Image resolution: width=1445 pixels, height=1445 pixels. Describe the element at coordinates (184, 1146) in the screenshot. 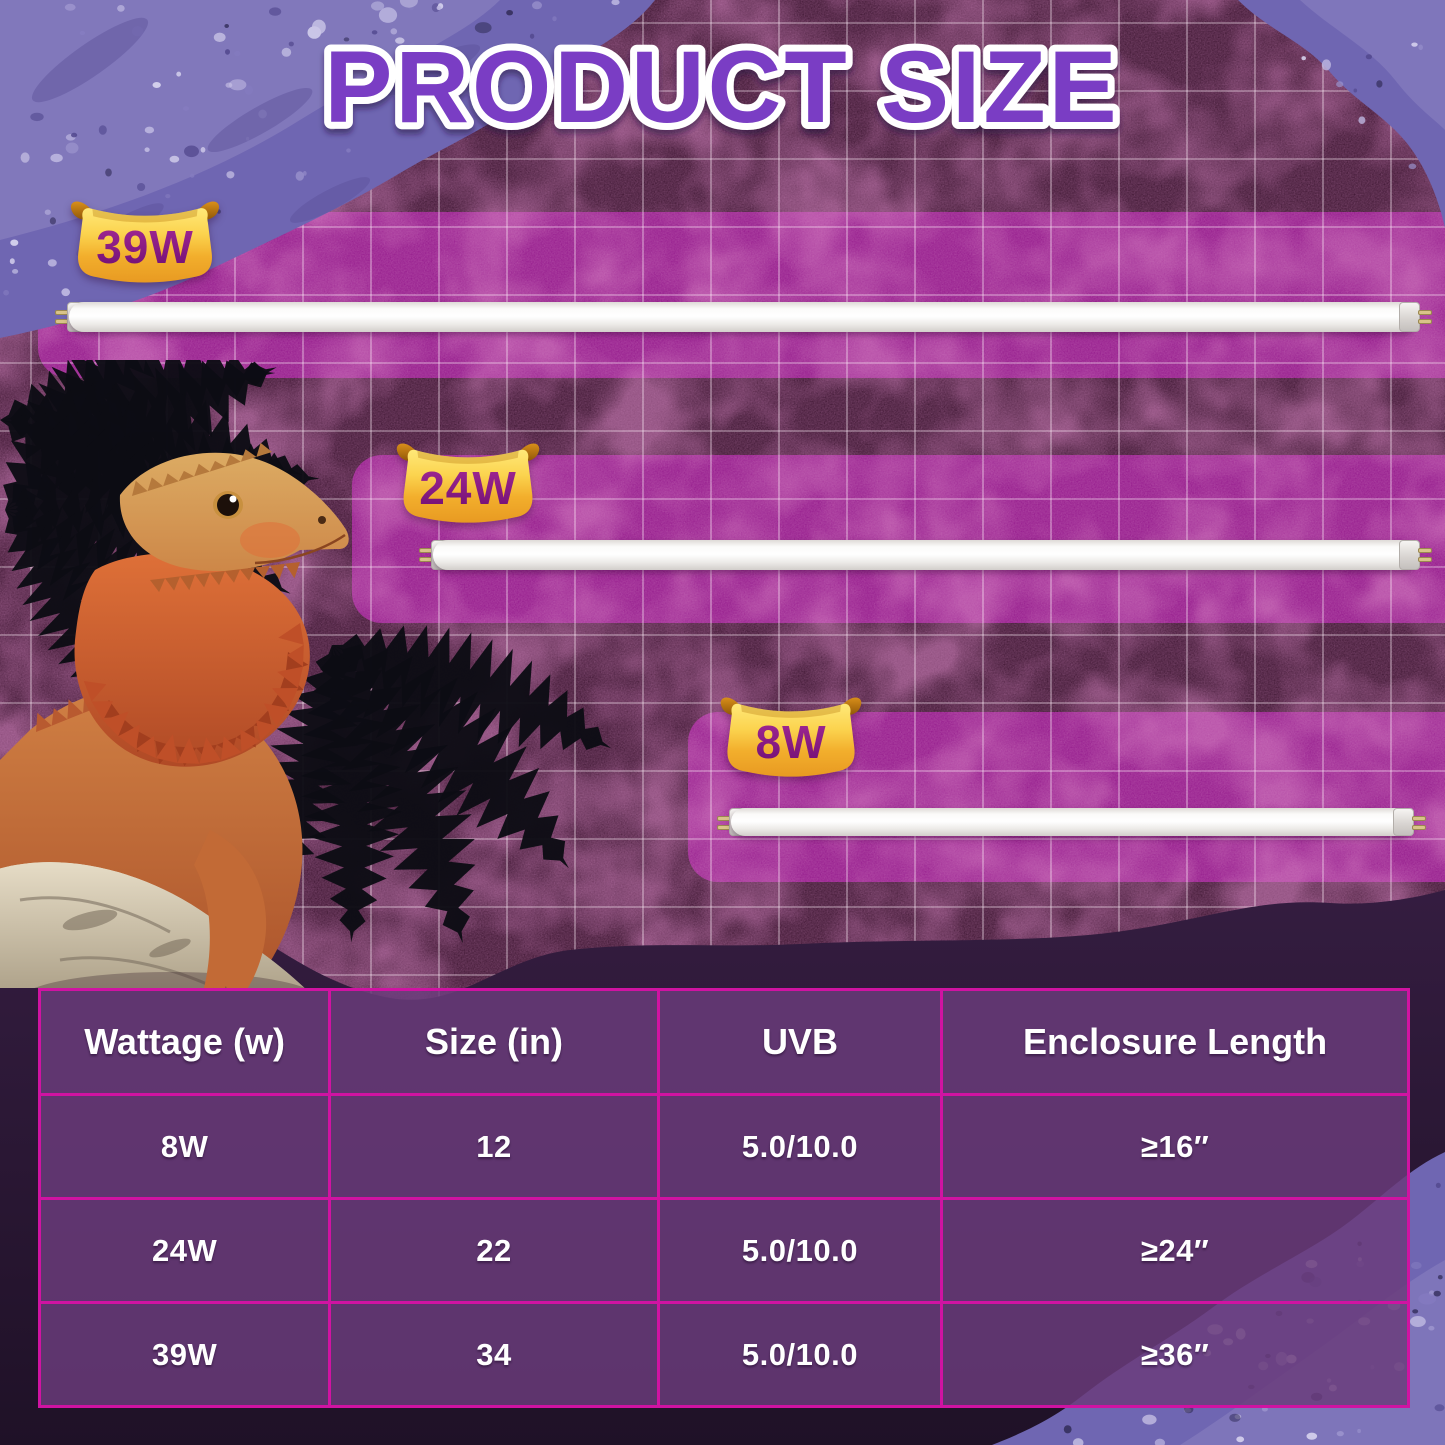

I see `table-cell: 8W` at that location.